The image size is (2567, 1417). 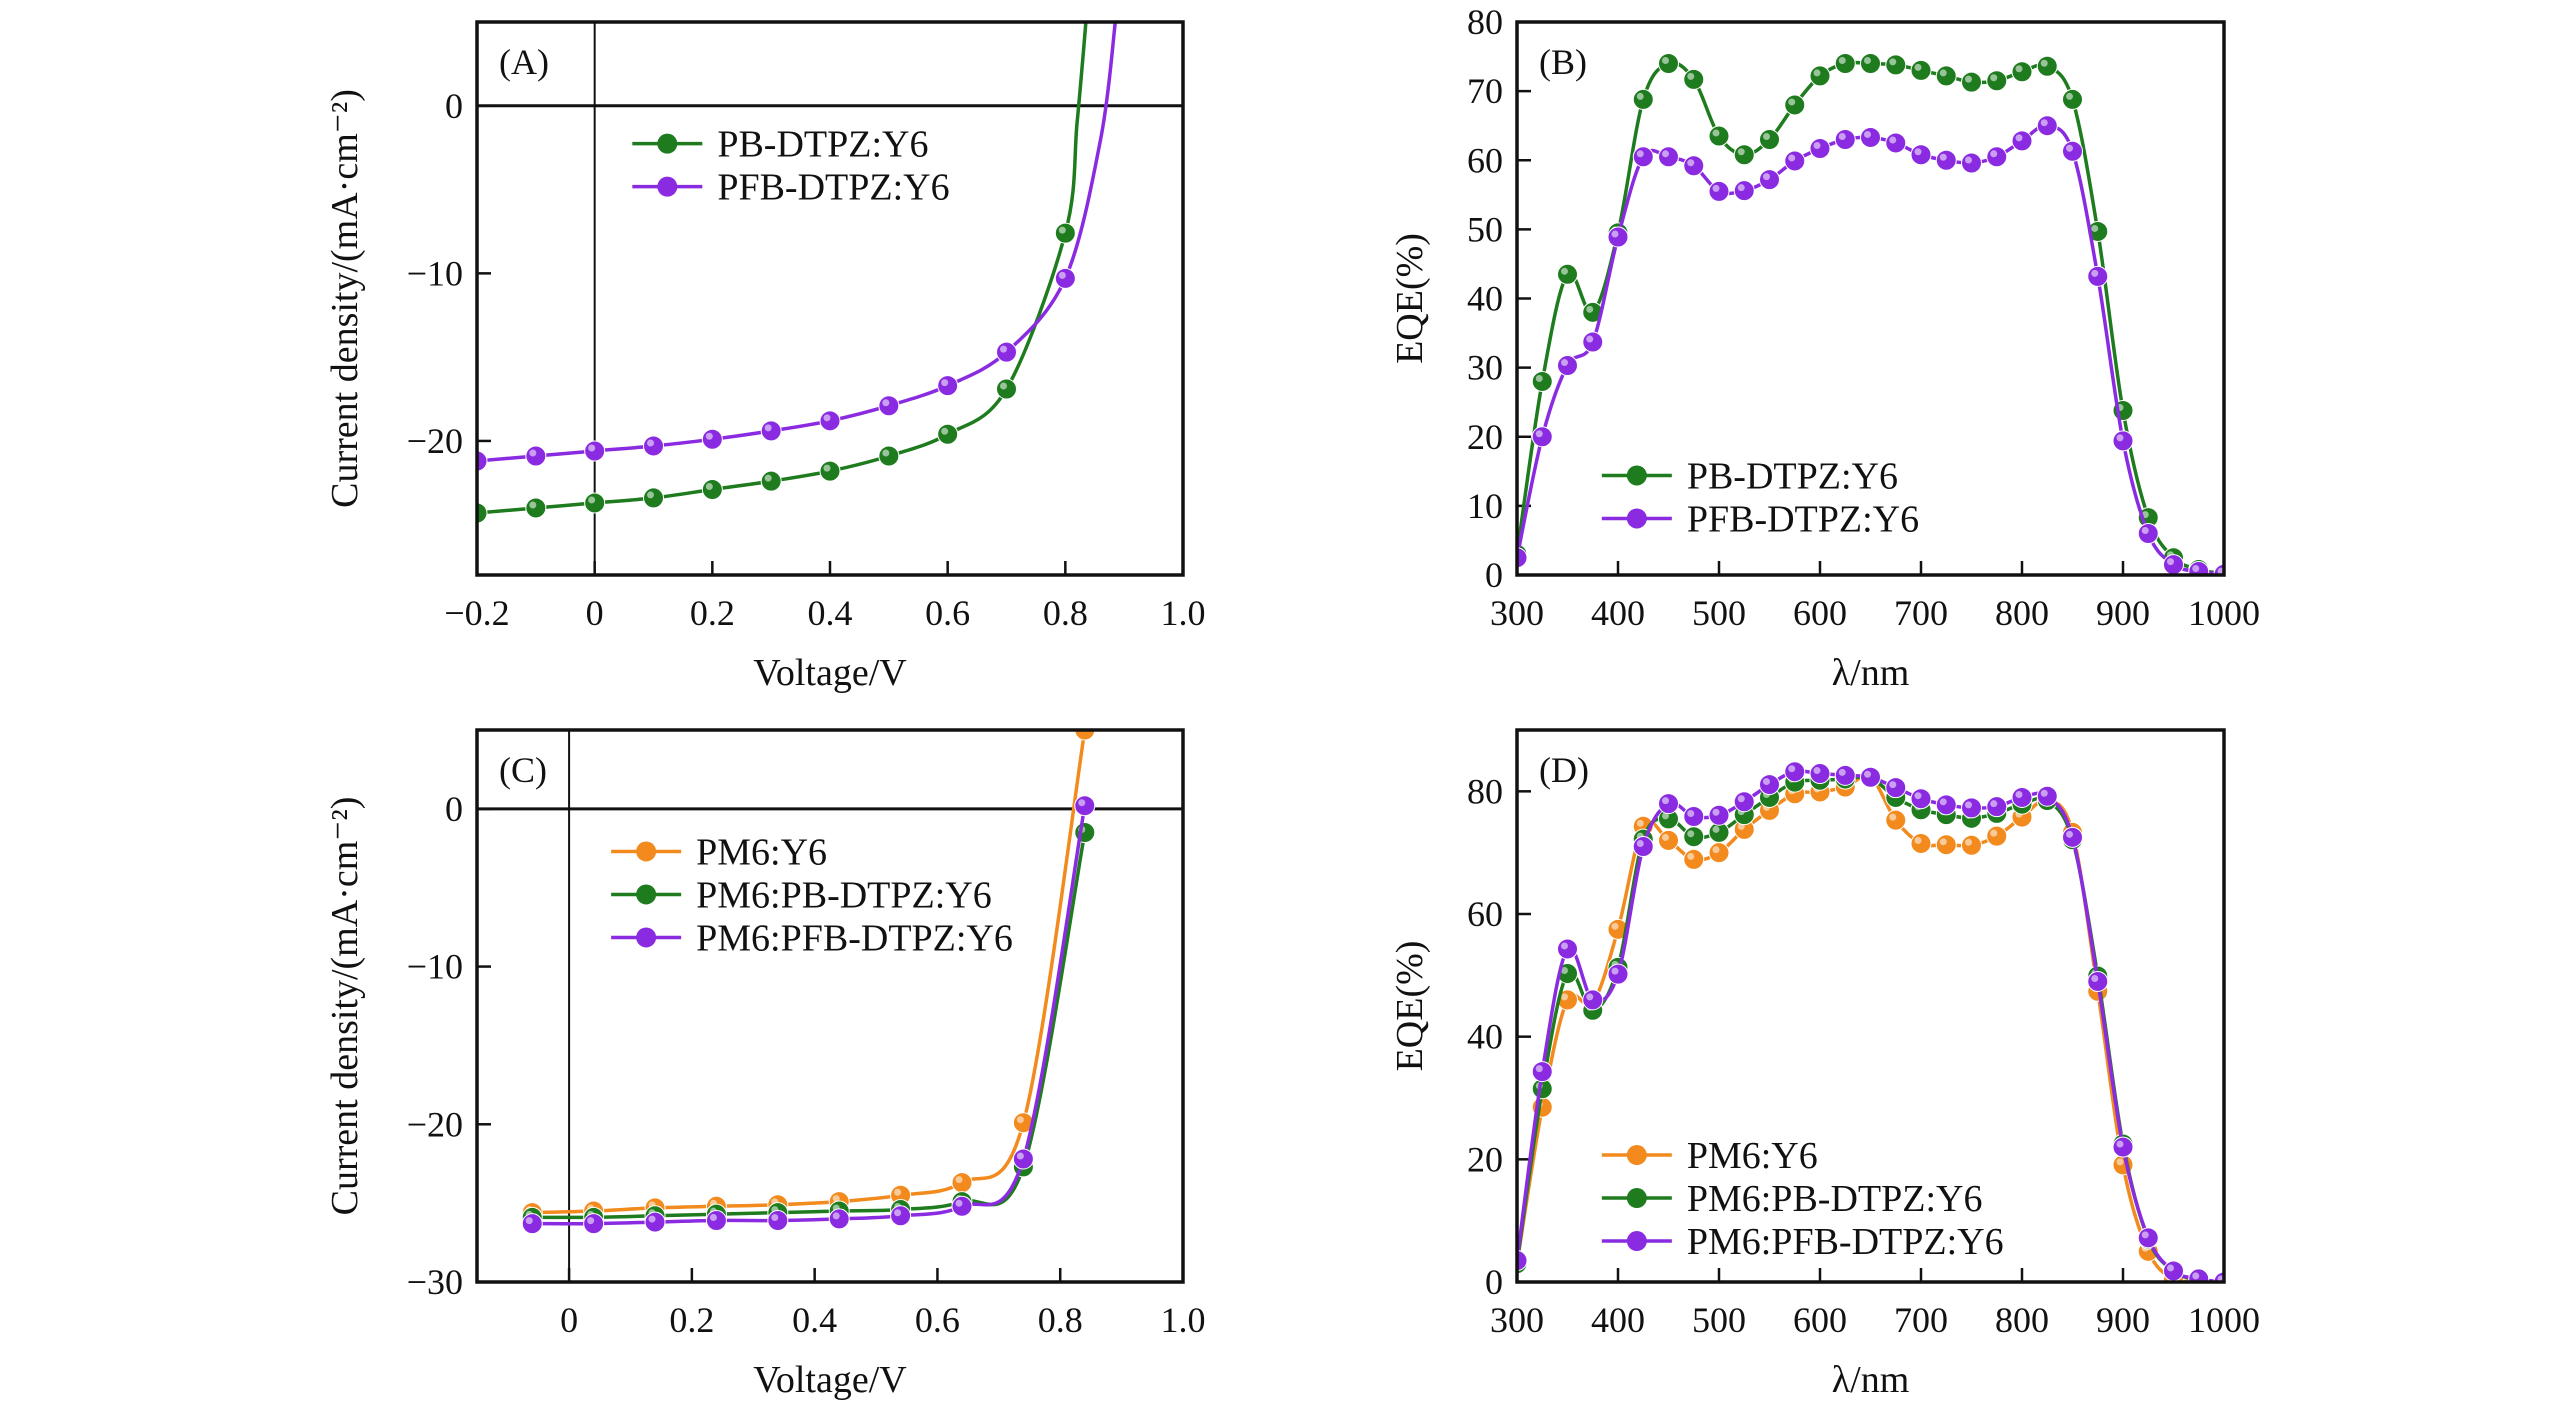 I want to click on y-tick-label: 20, so click(x=1485, y=1159).